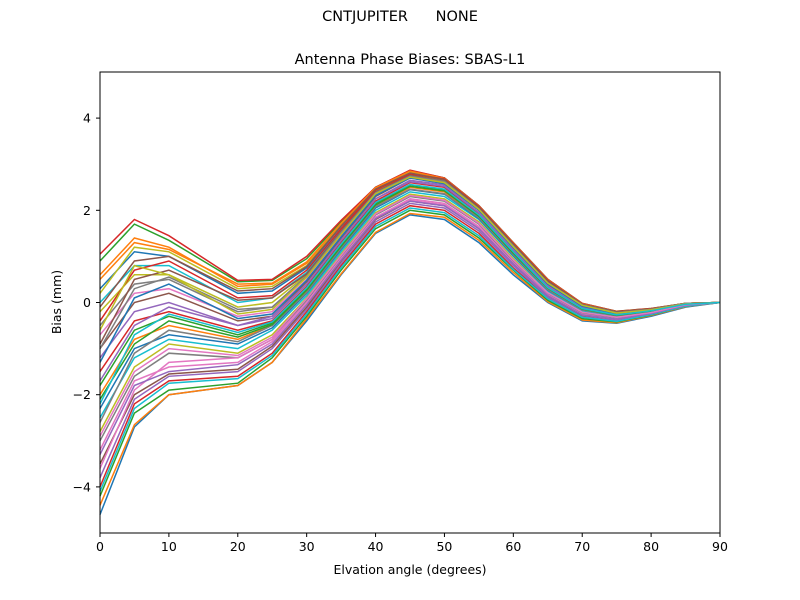 Image resolution: width=800 pixels, height=600 pixels. I want to click on x-tick-label: 30, so click(307, 546).